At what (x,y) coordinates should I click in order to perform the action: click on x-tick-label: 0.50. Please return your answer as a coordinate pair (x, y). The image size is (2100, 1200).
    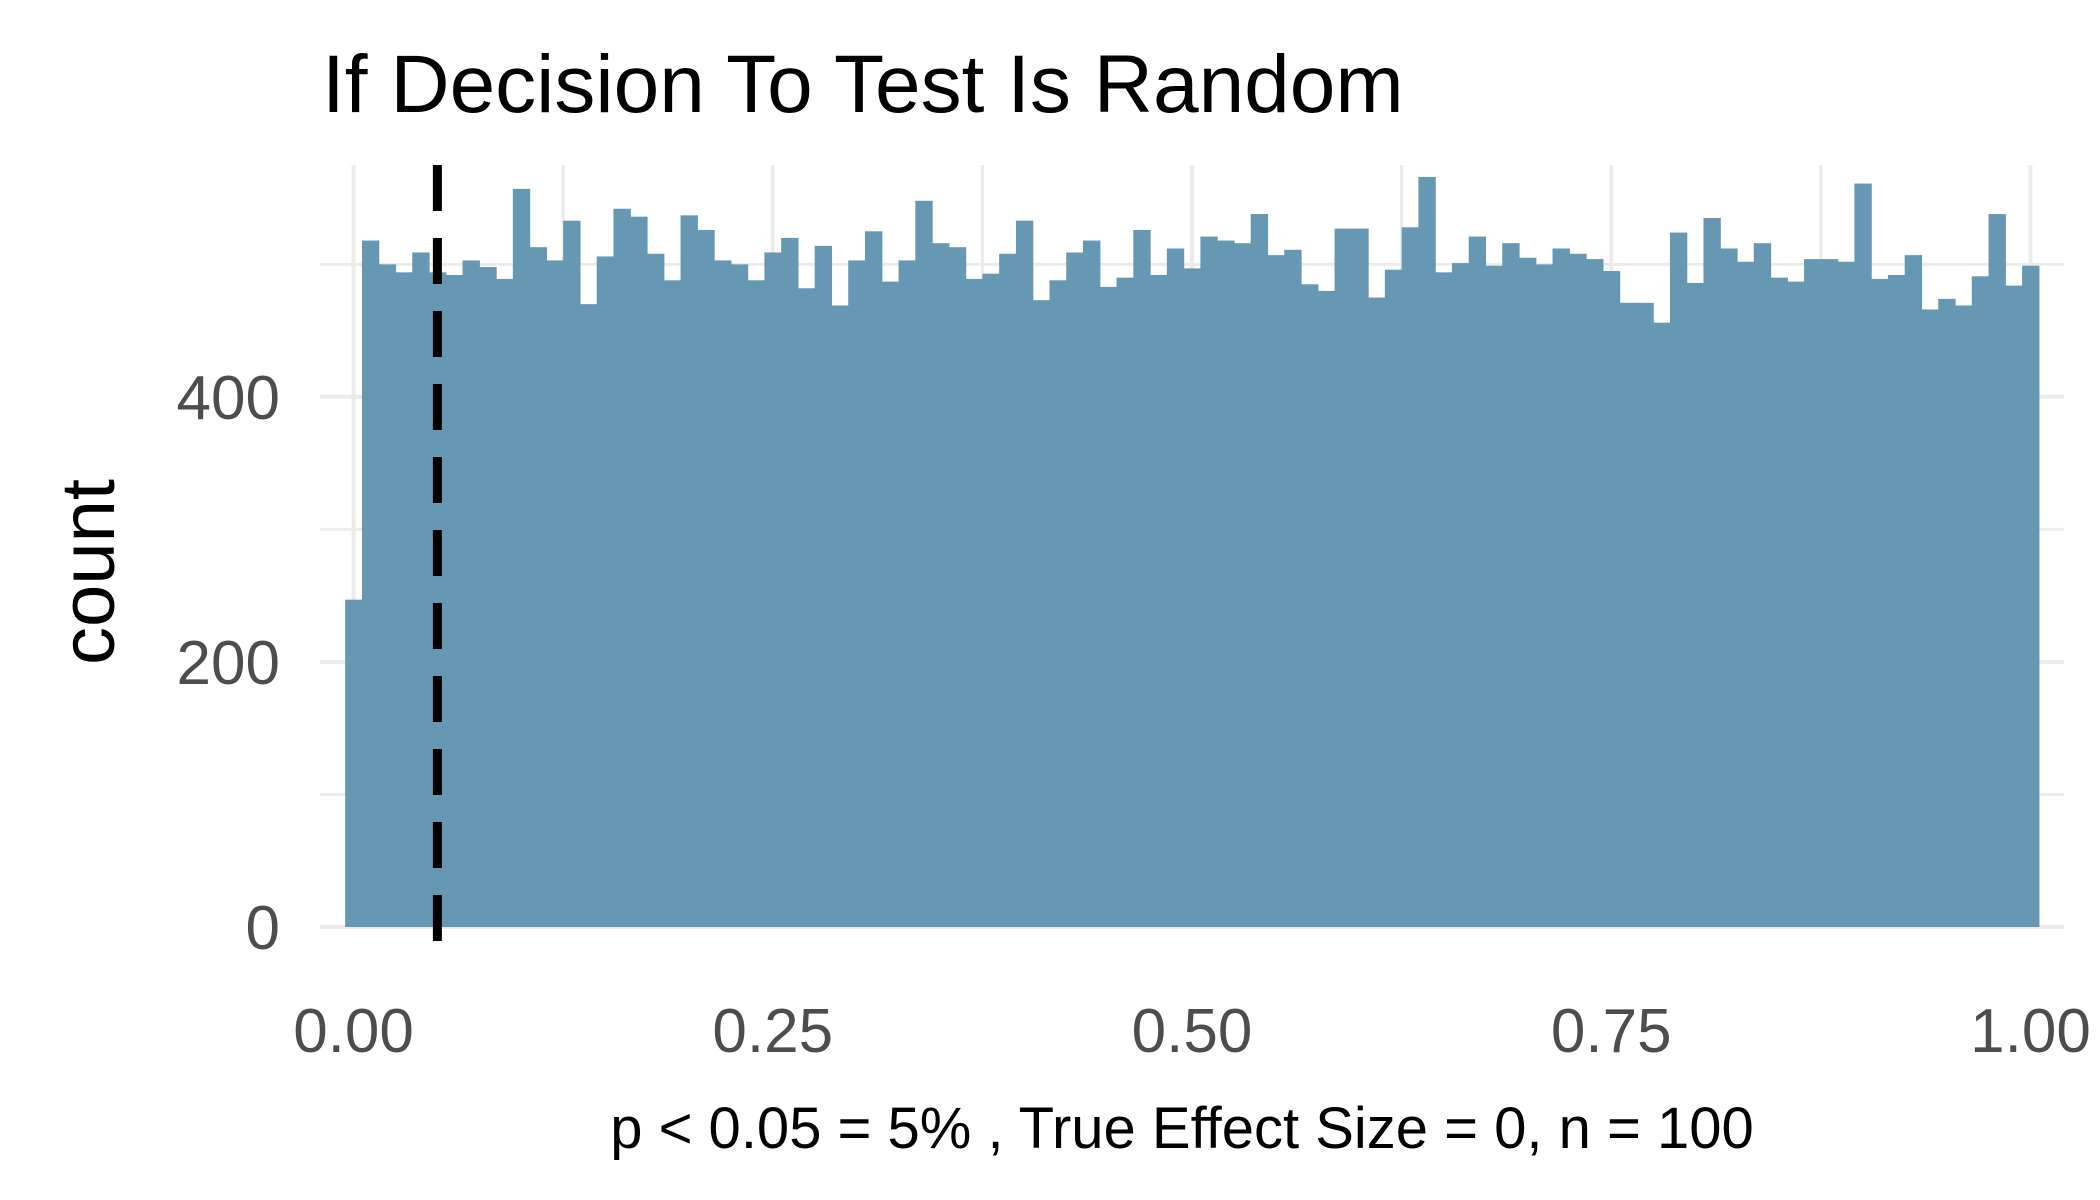
    Looking at the image, I should click on (1192, 1031).